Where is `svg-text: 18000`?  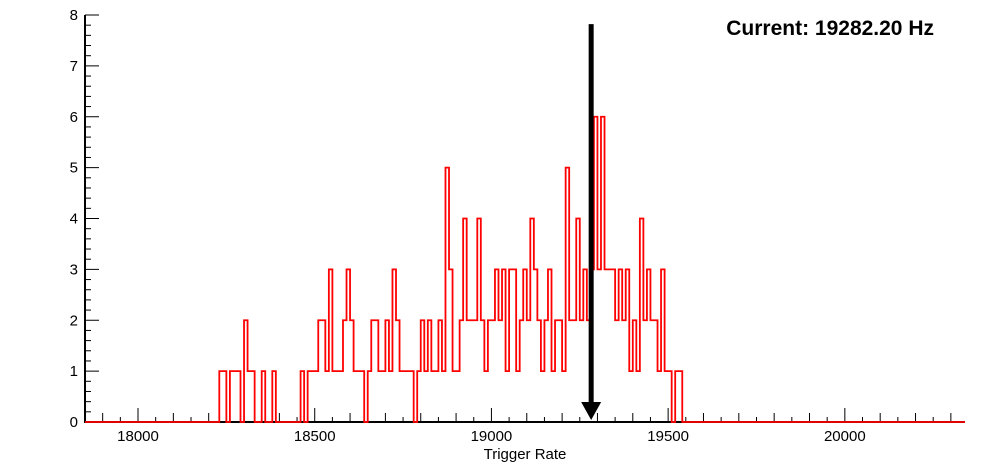
svg-text: 18000 is located at coordinates (138, 436).